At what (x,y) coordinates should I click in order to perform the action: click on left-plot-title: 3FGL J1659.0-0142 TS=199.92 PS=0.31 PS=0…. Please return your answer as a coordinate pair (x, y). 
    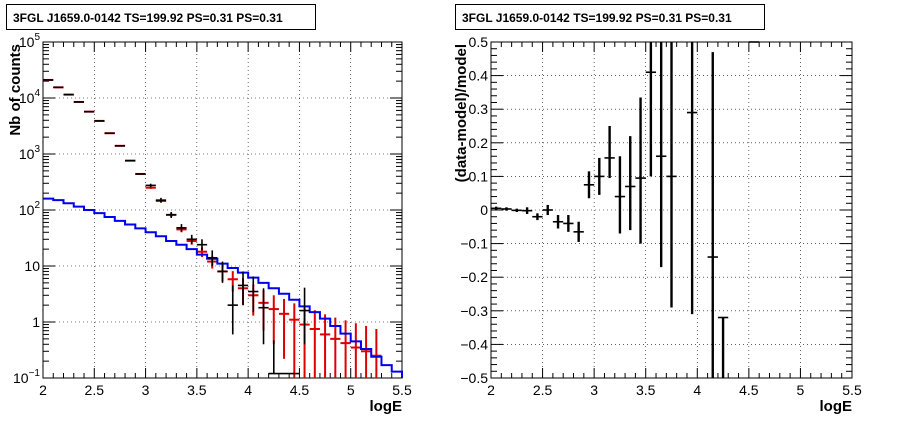
    Looking at the image, I should click on (161, 17).